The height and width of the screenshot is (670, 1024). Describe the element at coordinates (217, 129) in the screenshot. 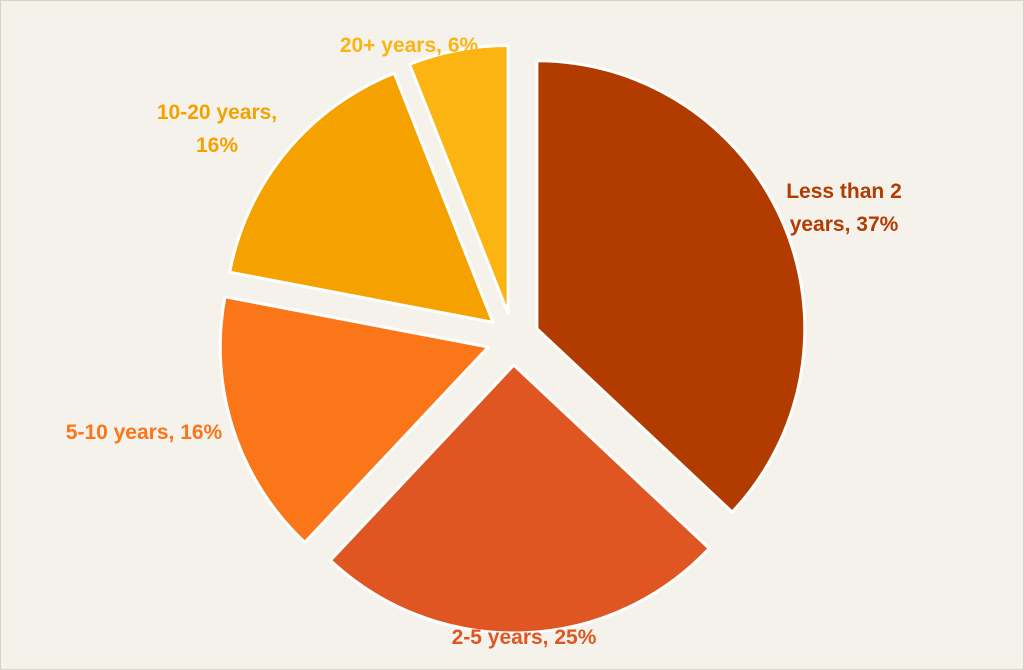

I see `data-label-10-20-years: 10-20 years, 16%` at that location.